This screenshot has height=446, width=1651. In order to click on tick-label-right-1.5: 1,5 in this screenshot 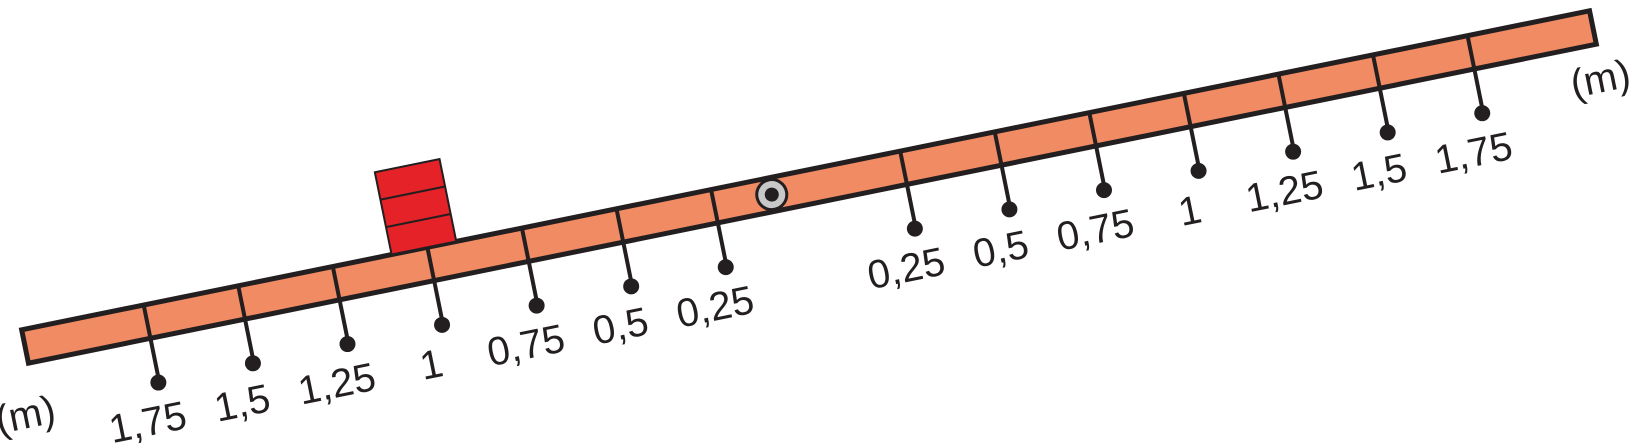, I will do `click(1378, 173)`.